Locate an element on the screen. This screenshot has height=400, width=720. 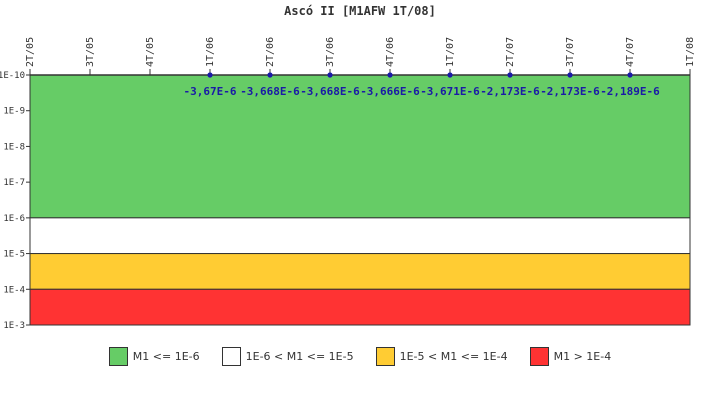
legend-label: 1E-5 < M1 <= 1E-4 is located at coordinates (453, 356).